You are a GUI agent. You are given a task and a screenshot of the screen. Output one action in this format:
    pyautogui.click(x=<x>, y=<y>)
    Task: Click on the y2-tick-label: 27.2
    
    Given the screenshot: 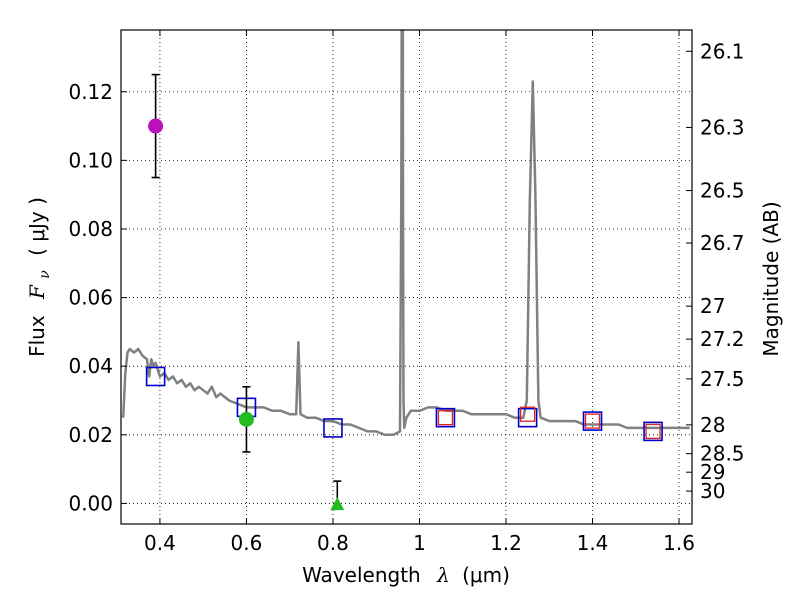 What is the action you would take?
    pyautogui.click(x=722, y=339)
    